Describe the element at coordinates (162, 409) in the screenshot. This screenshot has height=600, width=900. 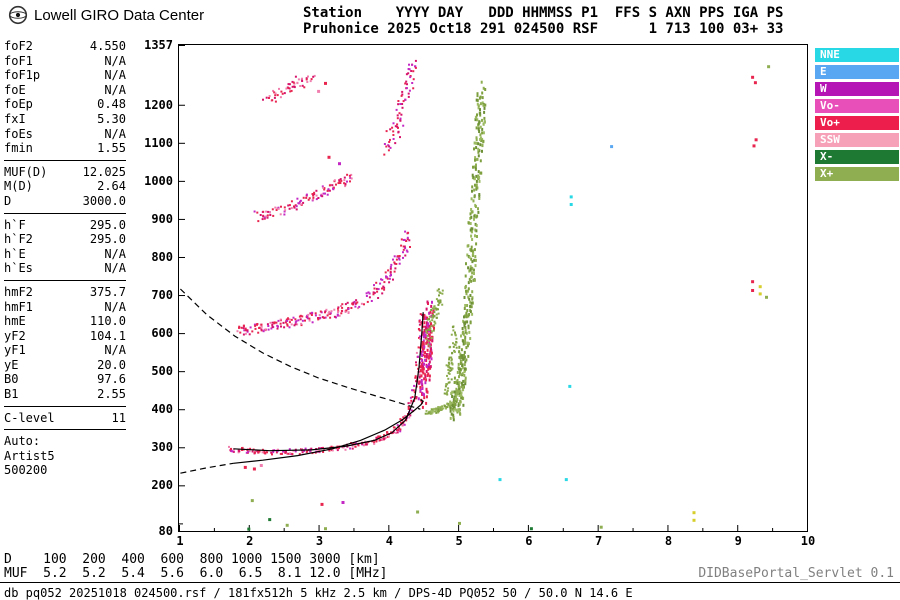
I see `y-axis-label: 400` at that location.